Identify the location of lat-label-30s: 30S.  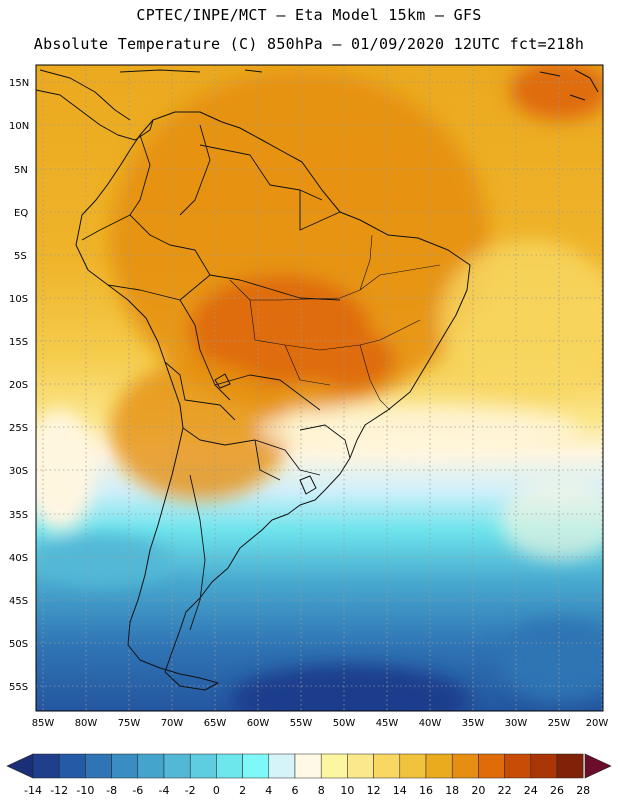
(18, 471).